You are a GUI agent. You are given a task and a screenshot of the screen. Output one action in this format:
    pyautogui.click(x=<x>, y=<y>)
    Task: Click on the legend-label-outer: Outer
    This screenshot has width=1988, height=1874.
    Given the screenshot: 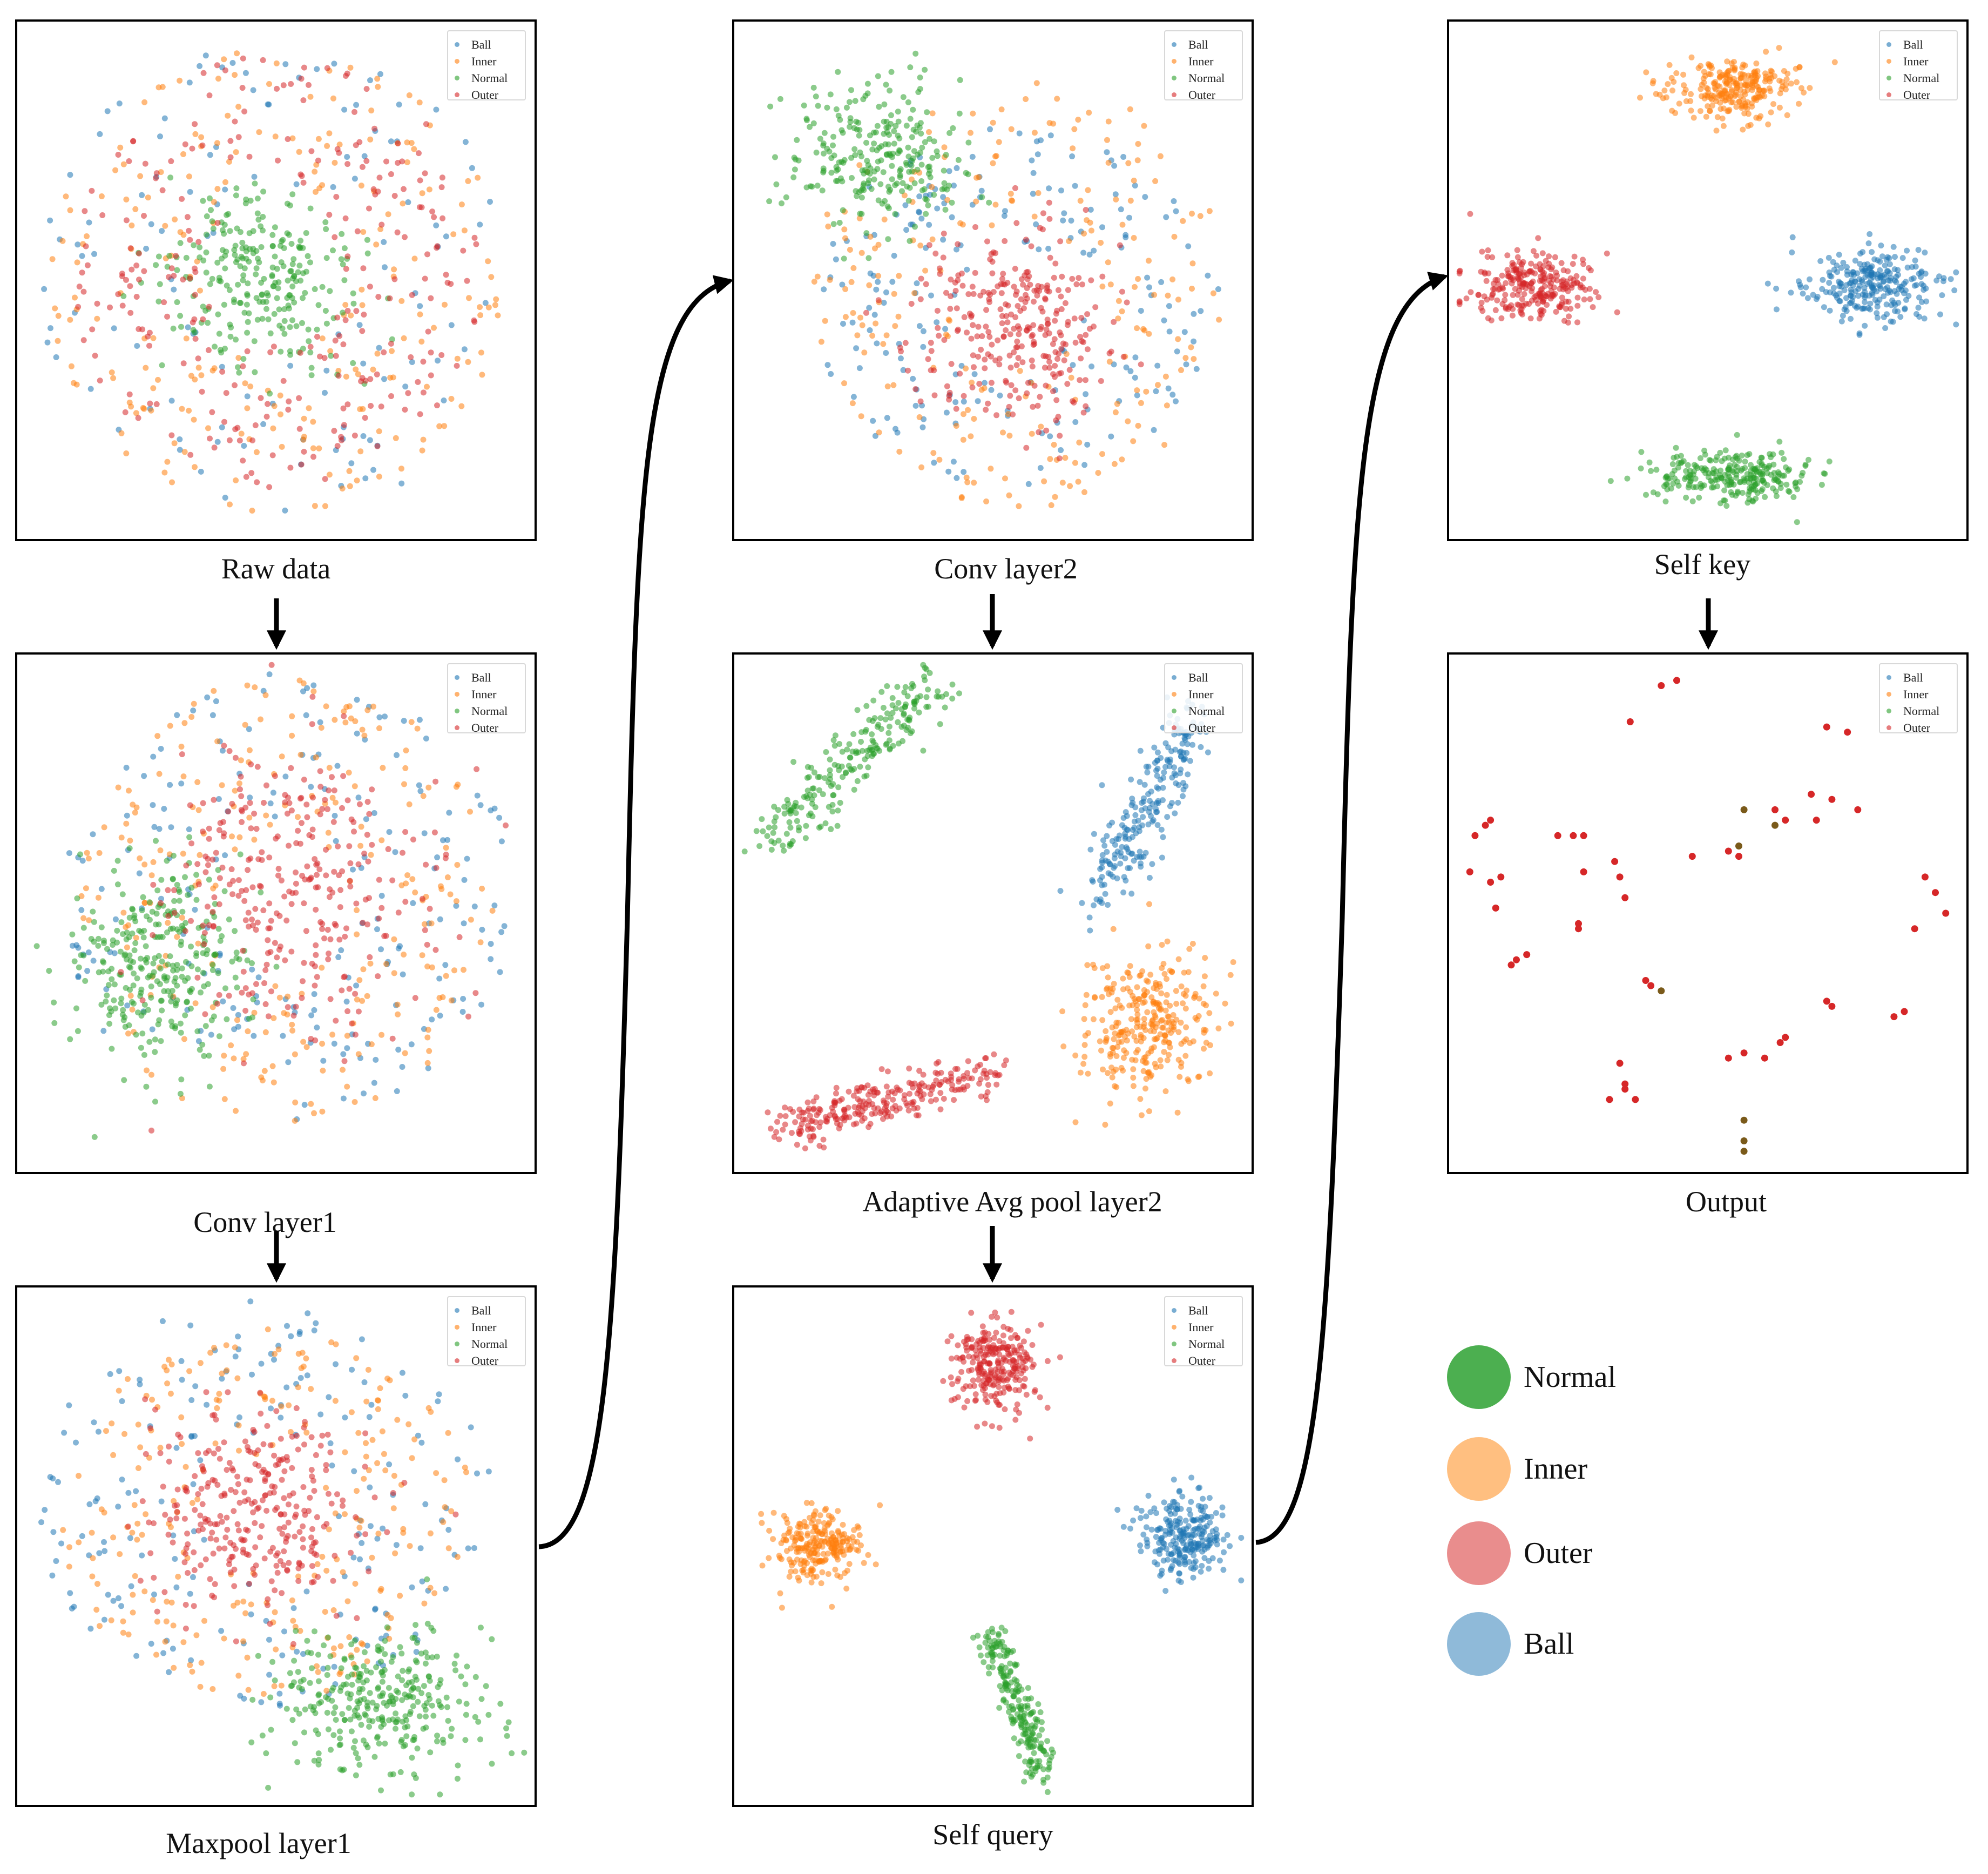 What is the action you would take?
    pyautogui.click(x=1202, y=94)
    